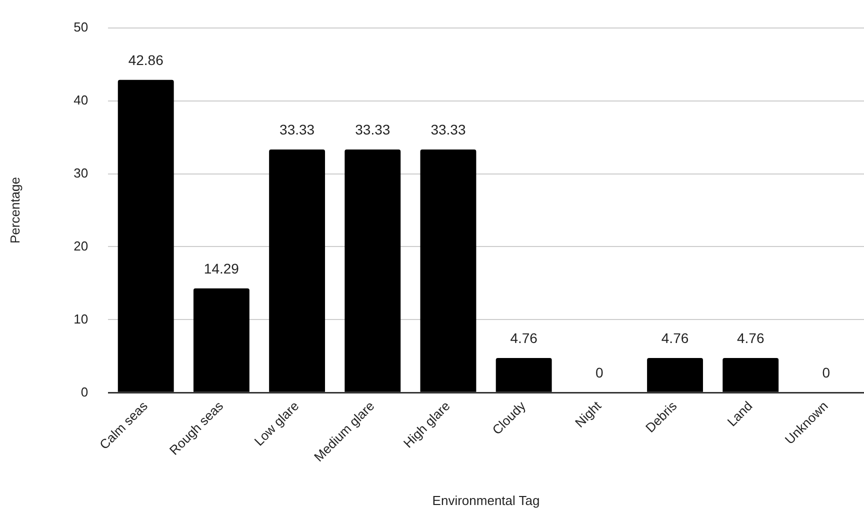  What do you see at coordinates (84, 392) in the screenshot?
I see `y-tick-label: 0` at bounding box center [84, 392].